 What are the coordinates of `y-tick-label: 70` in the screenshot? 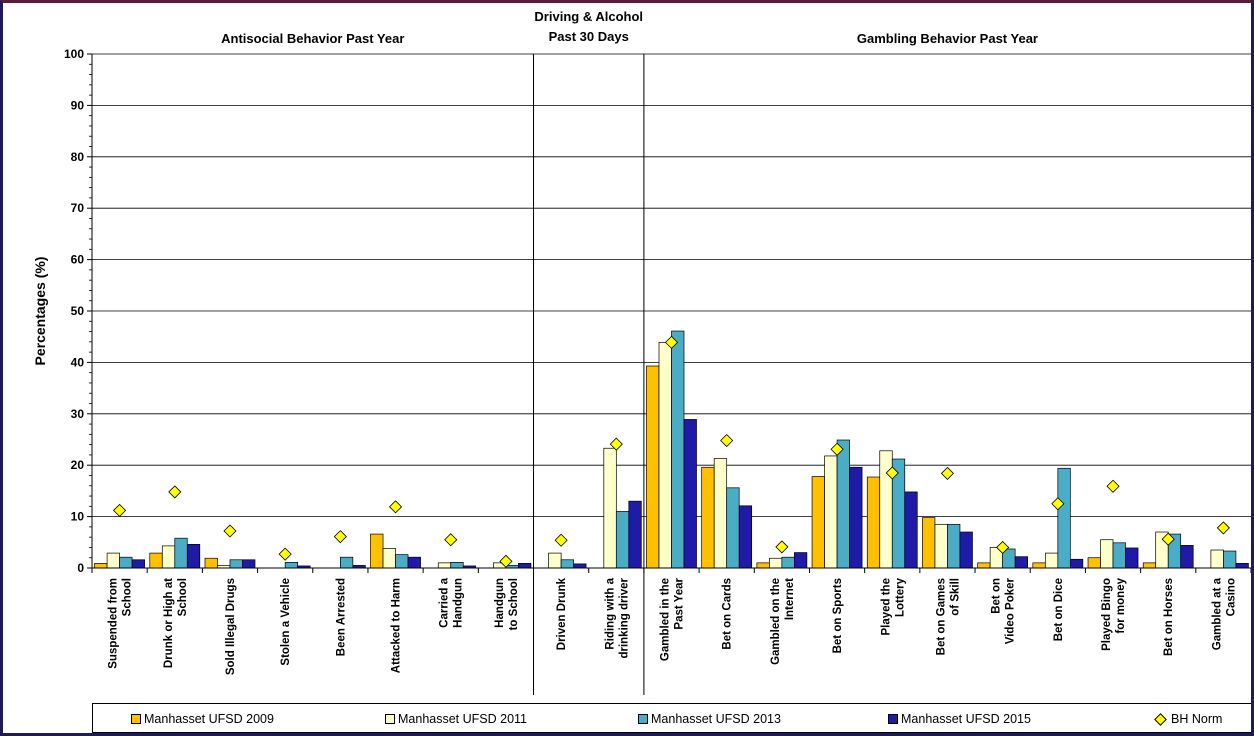 It's located at (78, 208).